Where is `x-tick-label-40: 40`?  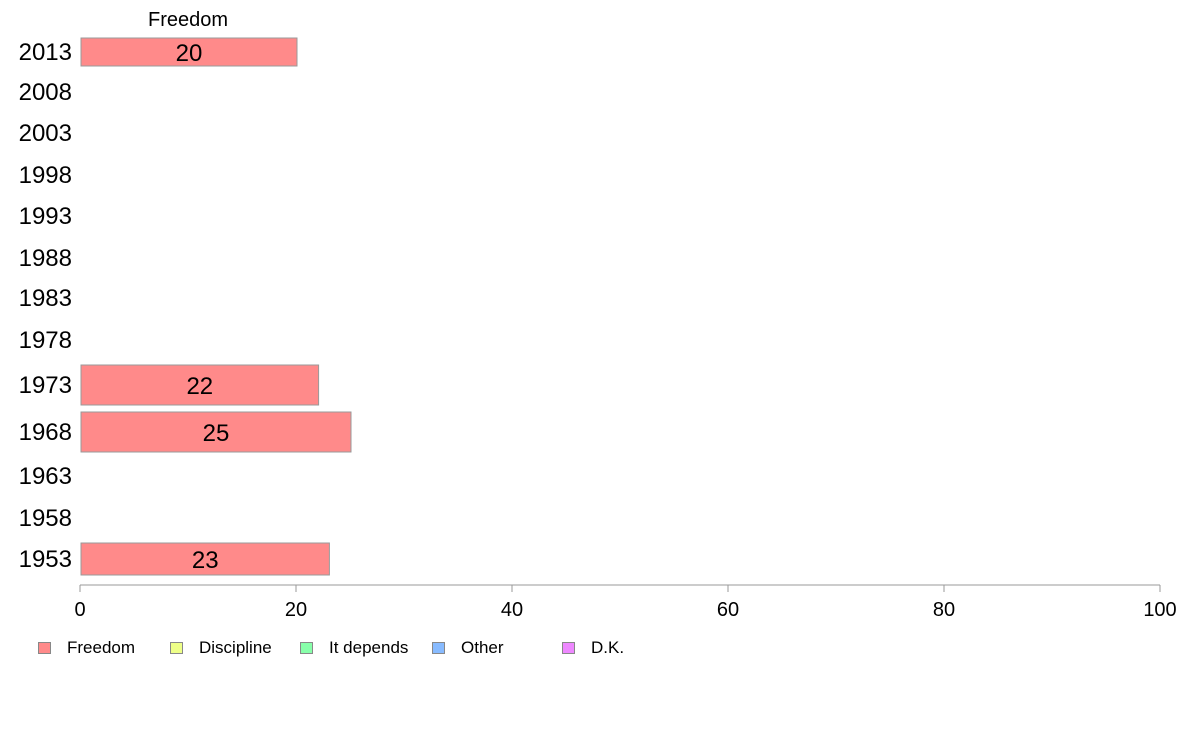
x-tick-label-40: 40 is located at coordinates (512, 610).